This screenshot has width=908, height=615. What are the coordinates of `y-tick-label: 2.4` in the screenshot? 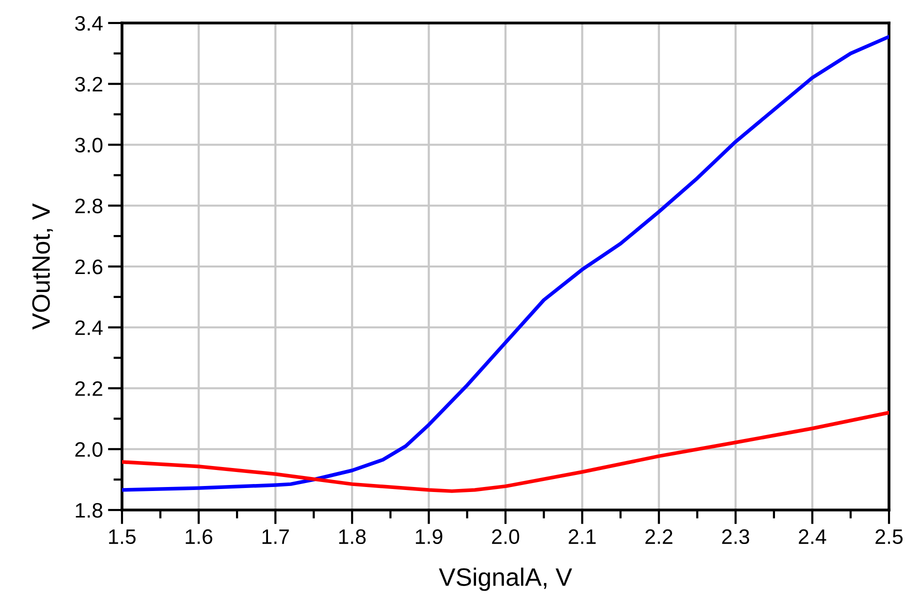 It's located at (89, 327).